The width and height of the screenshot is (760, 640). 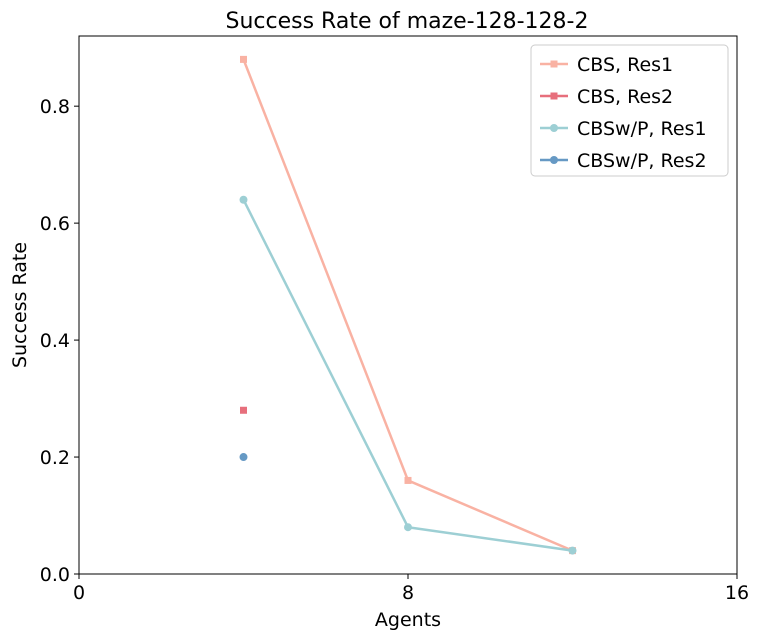 What do you see at coordinates (55, 458) in the screenshot?
I see `y-tick-label: 0.2` at bounding box center [55, 458].